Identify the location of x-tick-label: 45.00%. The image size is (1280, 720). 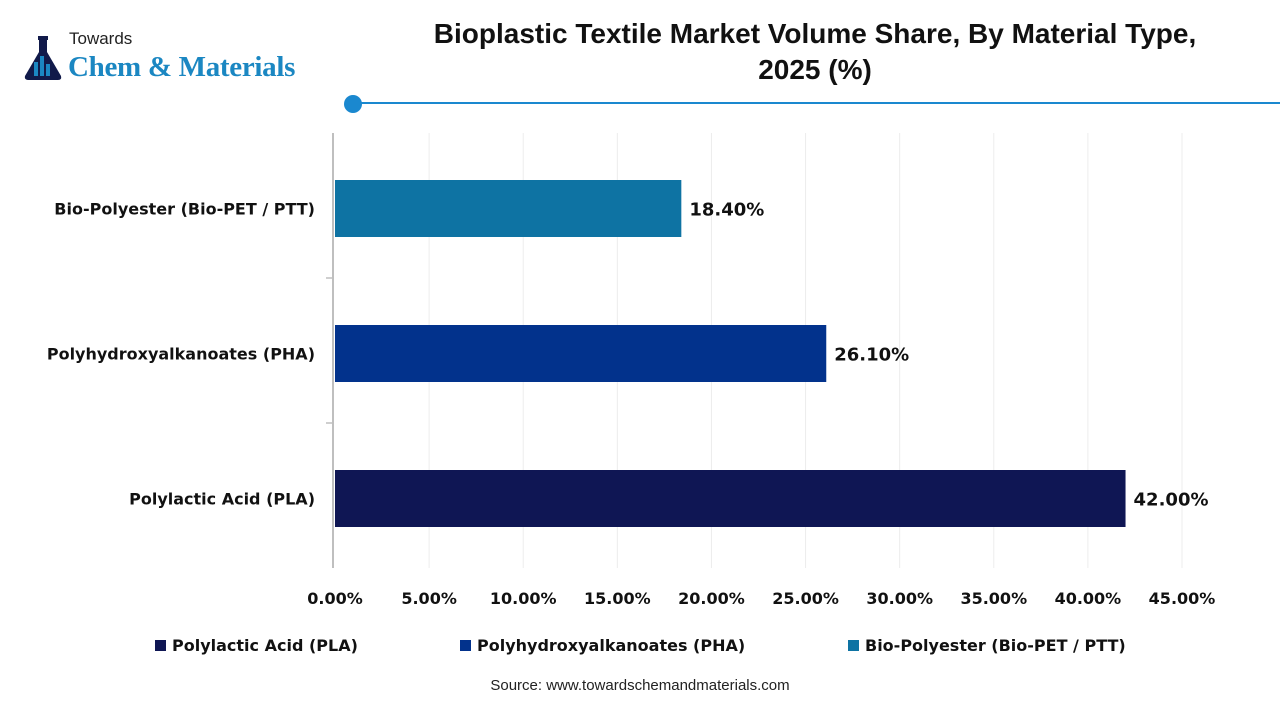
(1182, 598).